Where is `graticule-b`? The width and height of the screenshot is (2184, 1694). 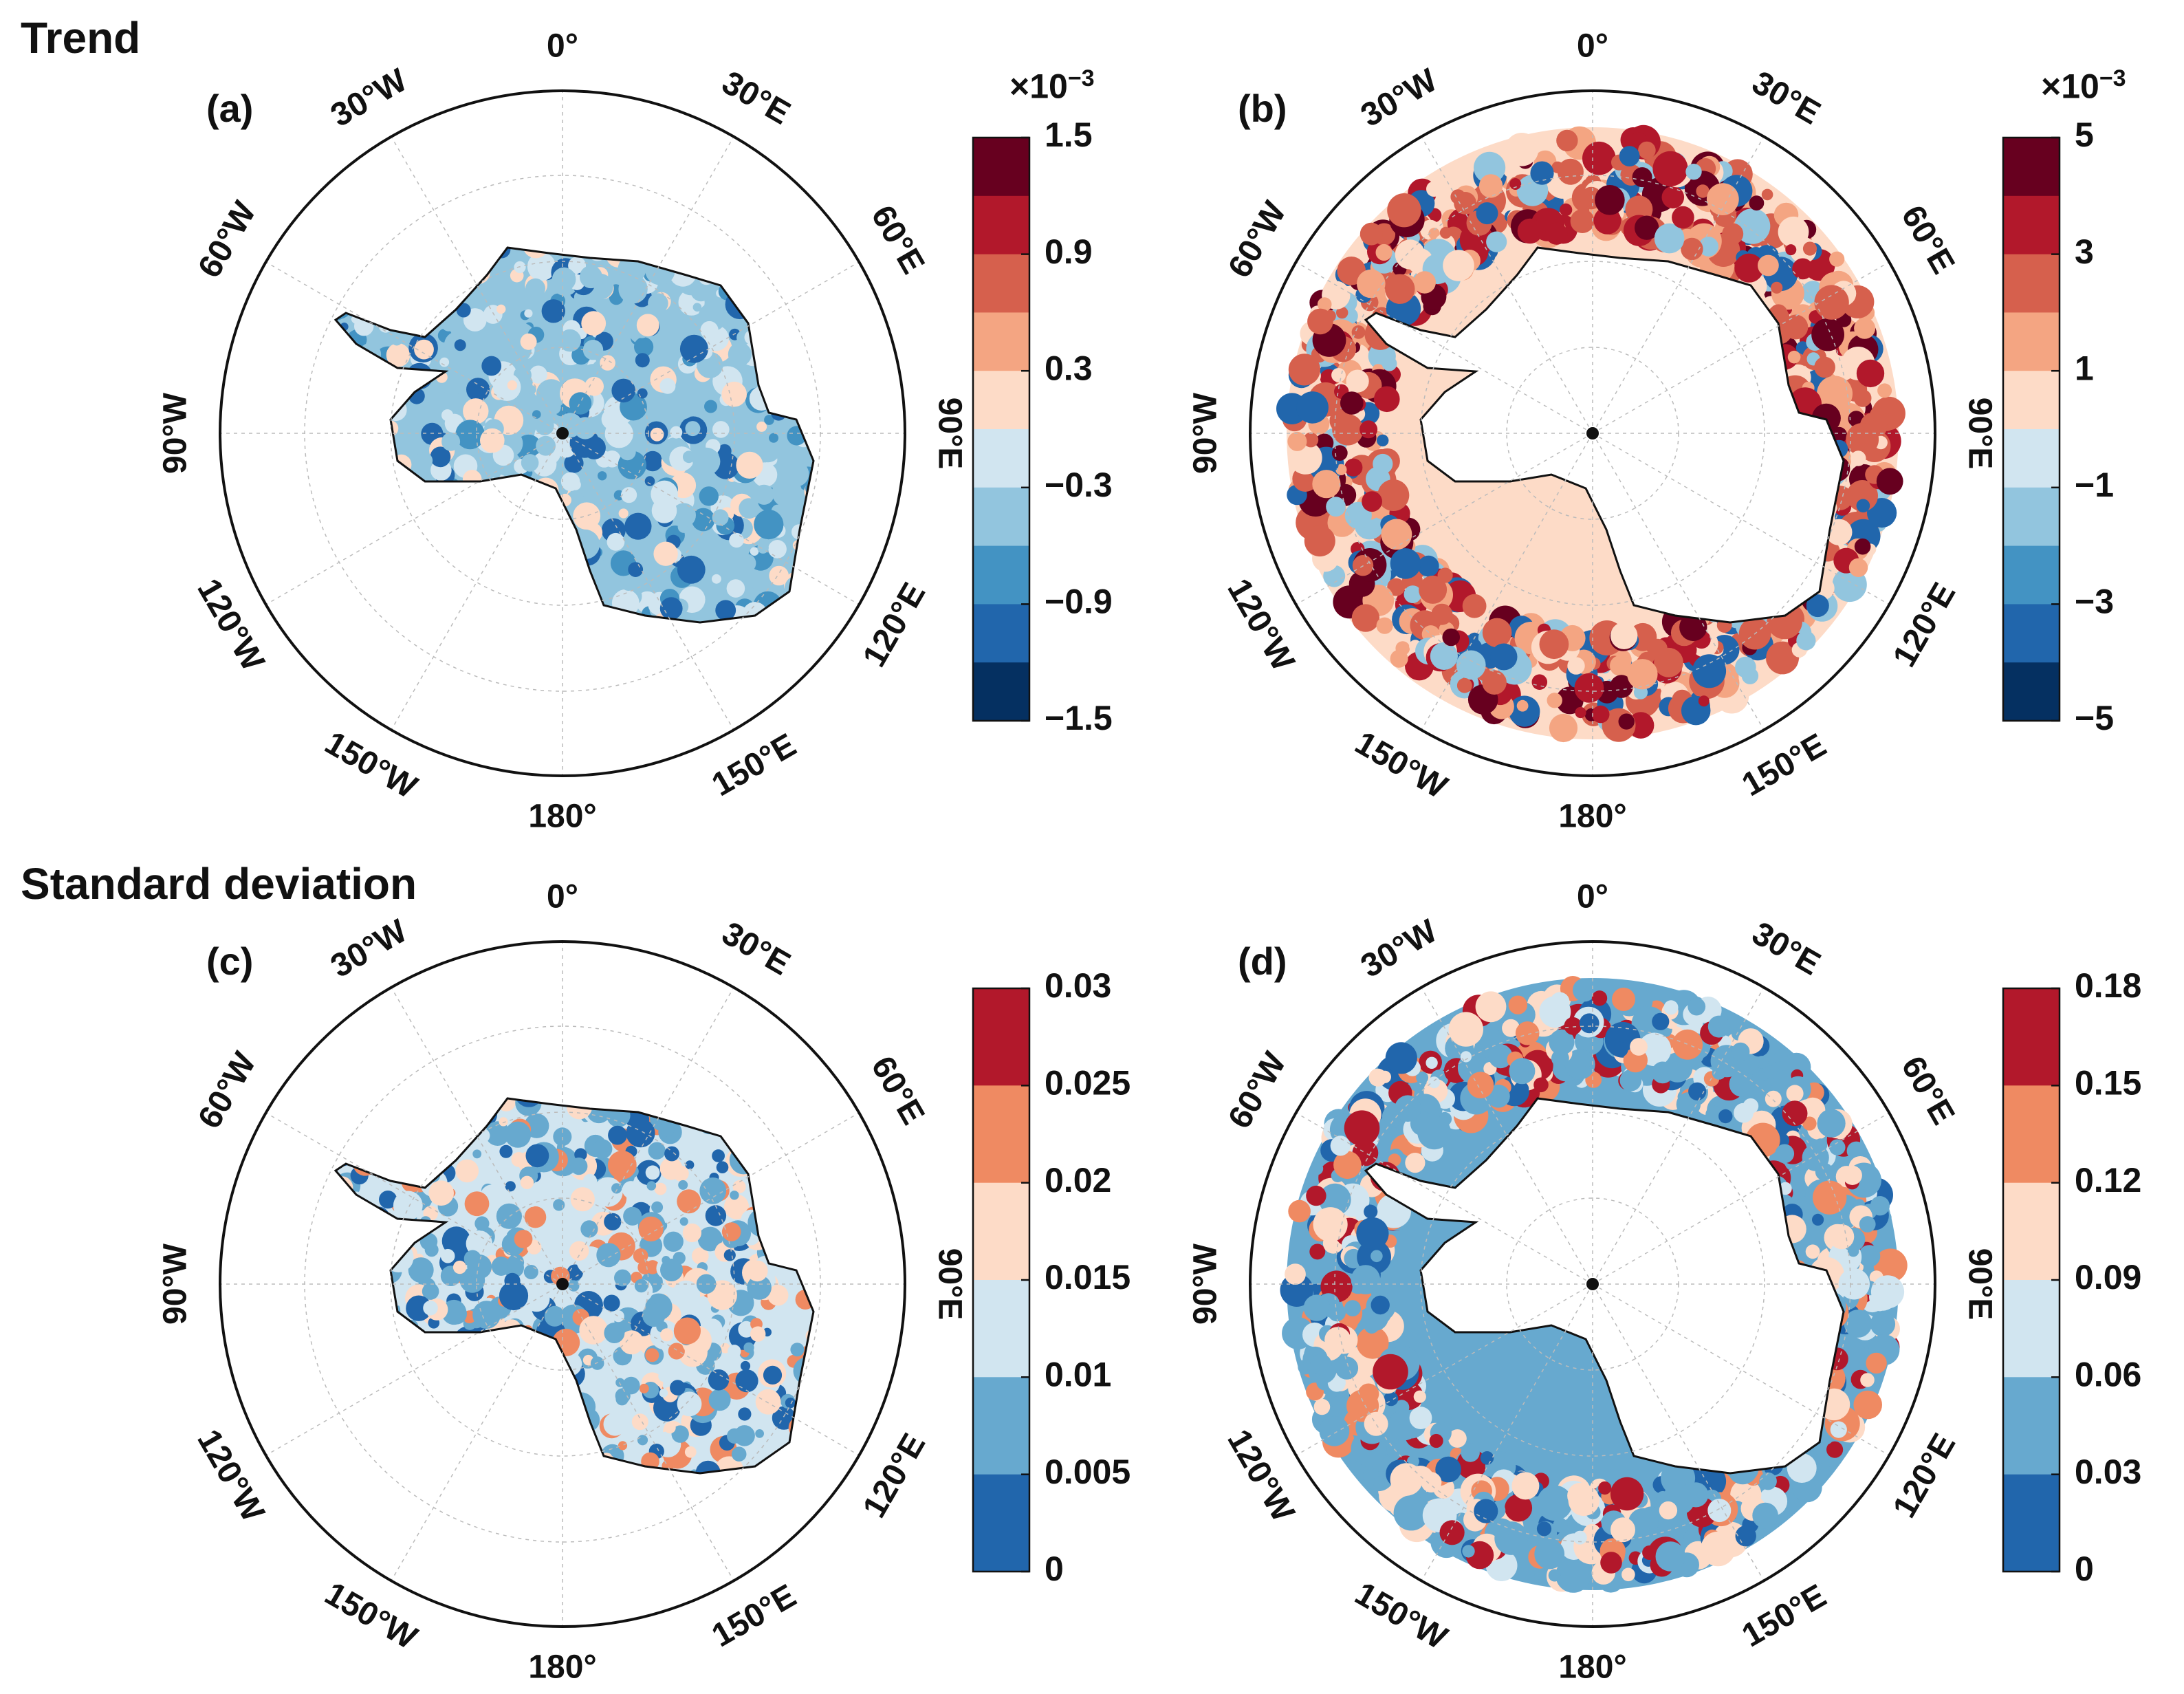 graticule-b is located at coordinates (1592, 433).